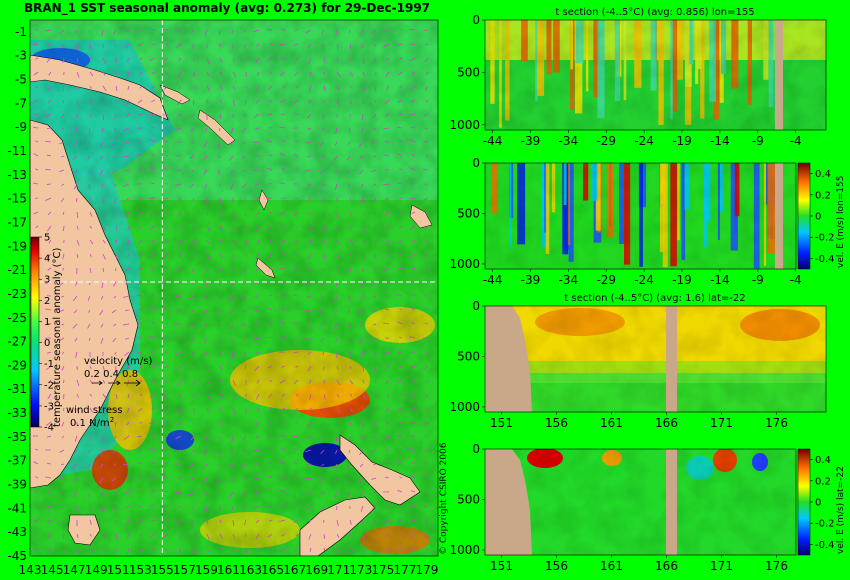  Describe the element at coordinates (17, 199) in the screenshot. I see `map-y-tick-label: -15` at that location.